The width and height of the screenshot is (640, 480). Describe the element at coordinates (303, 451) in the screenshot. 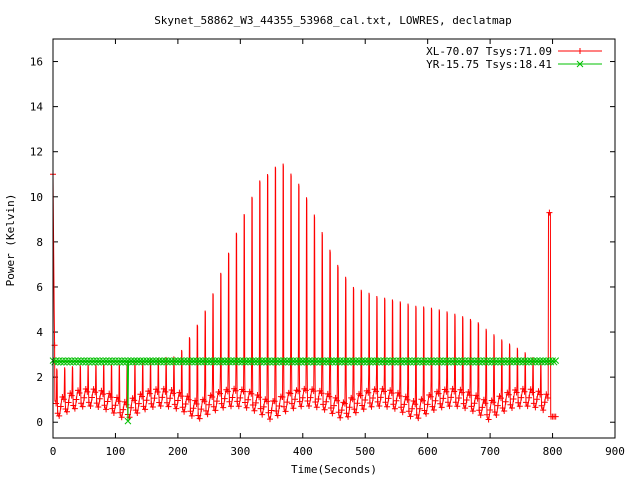

I see `x-tick-label: 400` at that location.